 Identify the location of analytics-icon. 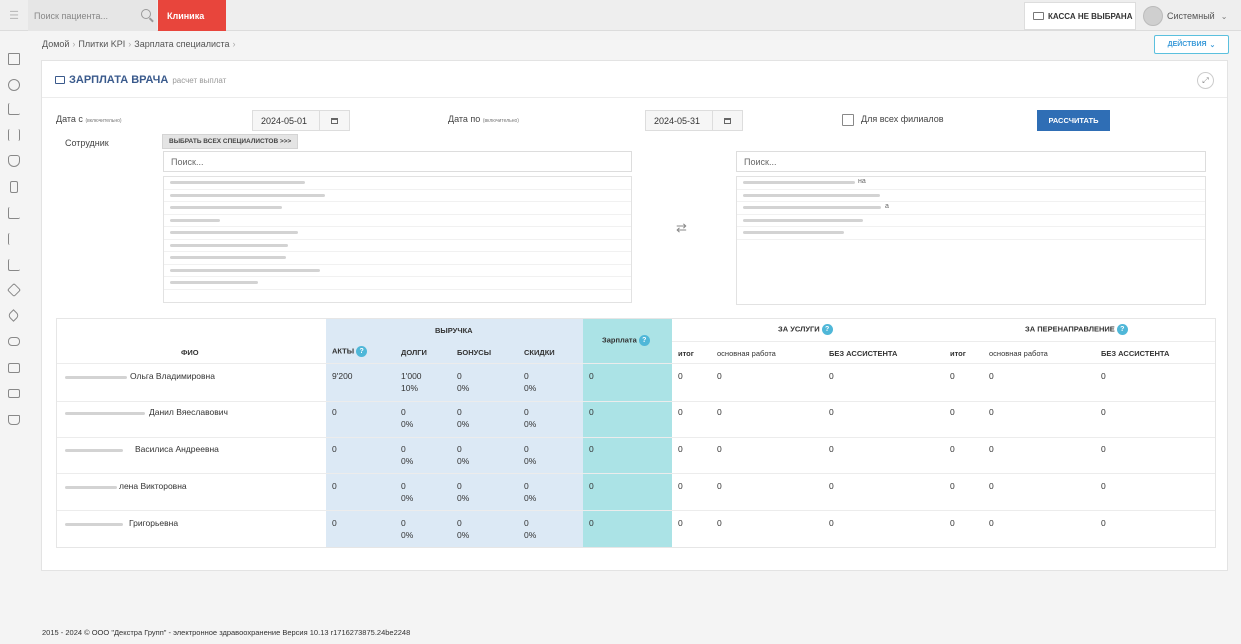
(14, 213).